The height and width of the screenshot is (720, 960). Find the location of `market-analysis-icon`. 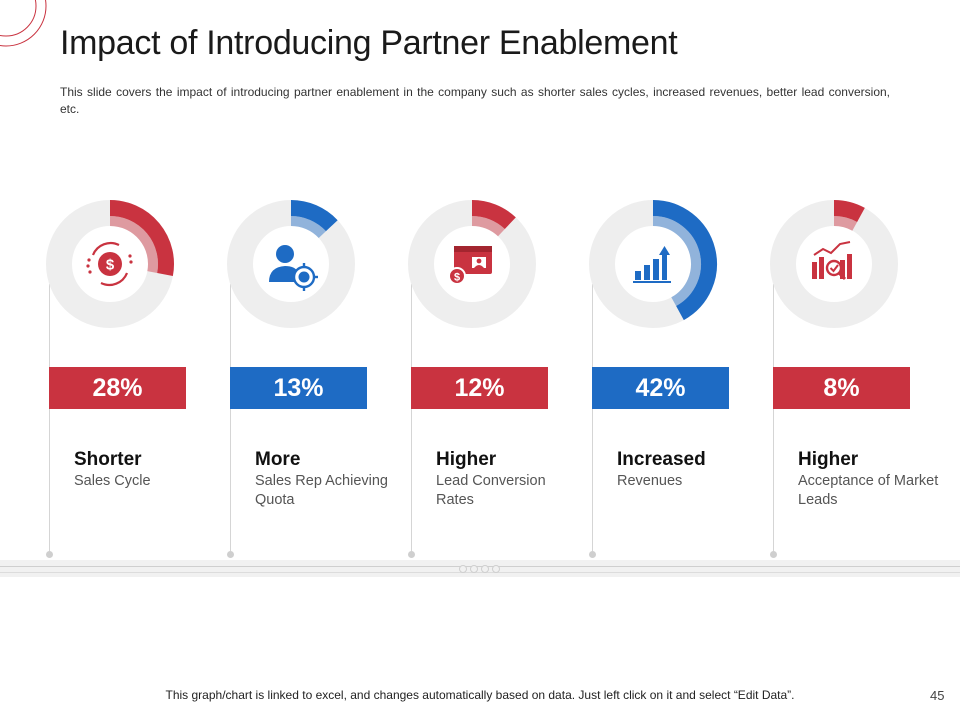

market-analysis-icon is located at coordinates (832, 261).